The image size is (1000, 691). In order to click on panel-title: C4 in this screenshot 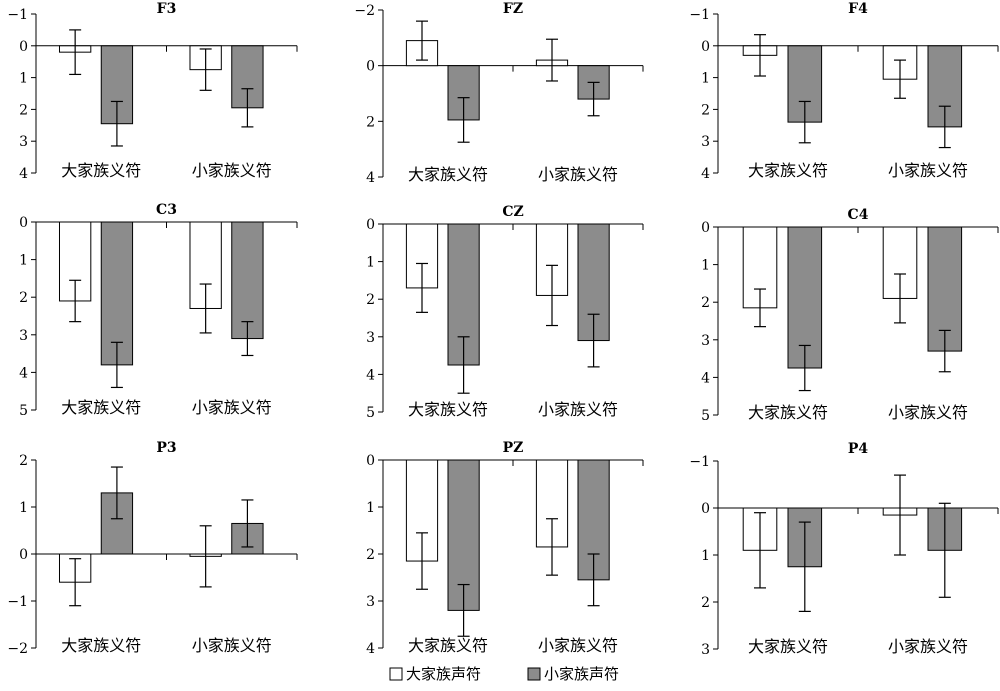, I will do `click(858, 215)`.